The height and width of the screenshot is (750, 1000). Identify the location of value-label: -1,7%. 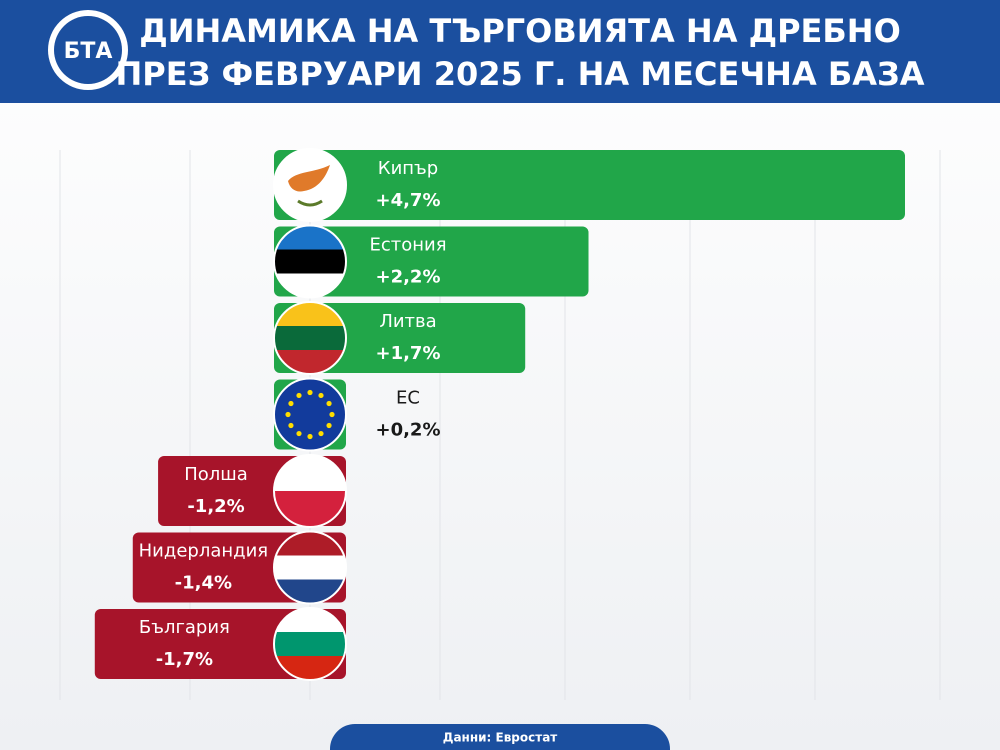
(184, 659).